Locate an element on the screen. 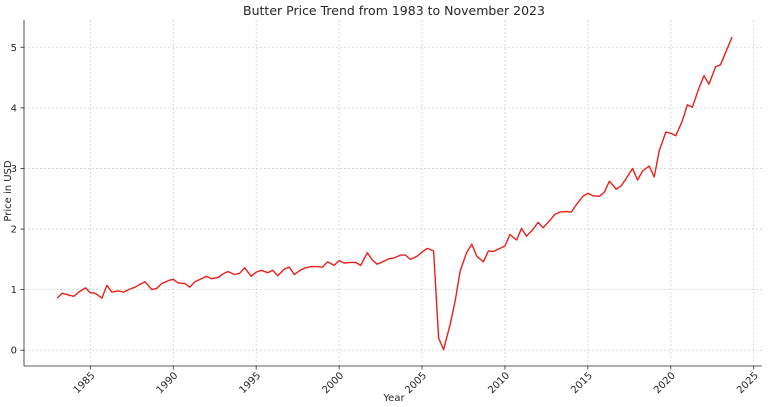 The image size is (768, 407). y-tick-label: 0 is located at coordinates (14, 351).